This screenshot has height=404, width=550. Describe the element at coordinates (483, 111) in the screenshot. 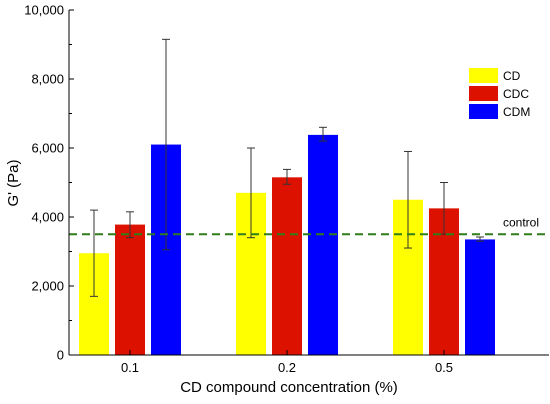

I see `legend-swatch-cdm` at that location.